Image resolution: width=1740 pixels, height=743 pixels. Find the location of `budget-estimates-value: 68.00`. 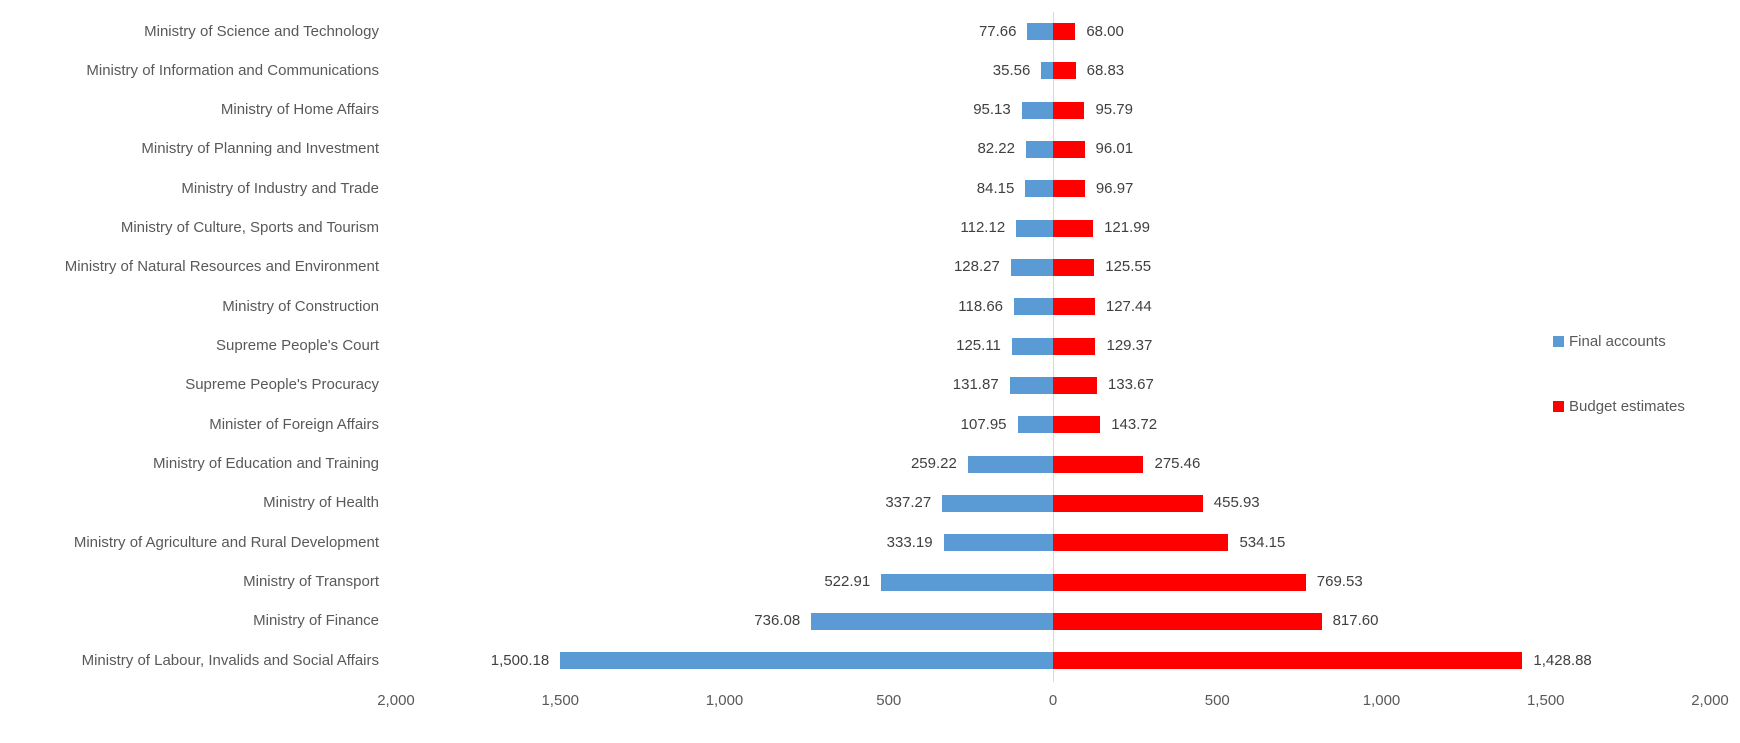

budget-estimates-value: 68.00 is located at coordinates (1105, 31).